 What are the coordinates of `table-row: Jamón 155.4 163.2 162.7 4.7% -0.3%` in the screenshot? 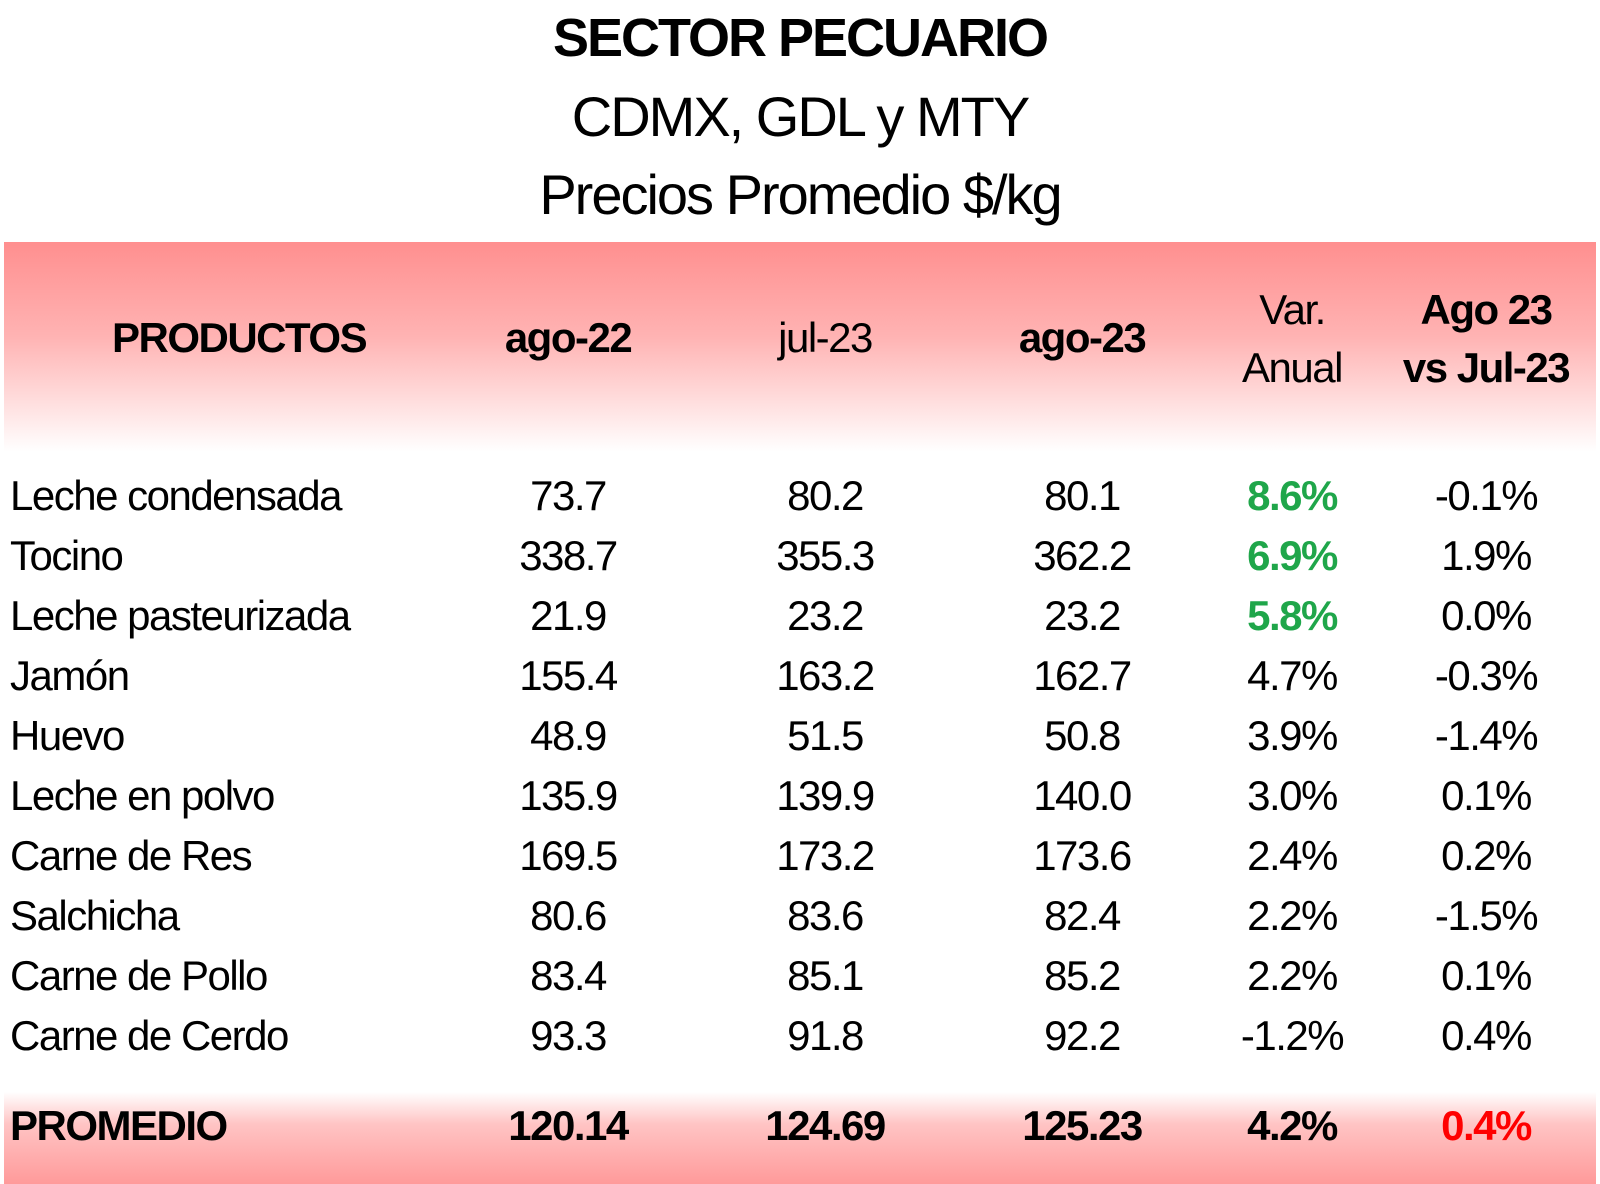 It's located at (800, 676).